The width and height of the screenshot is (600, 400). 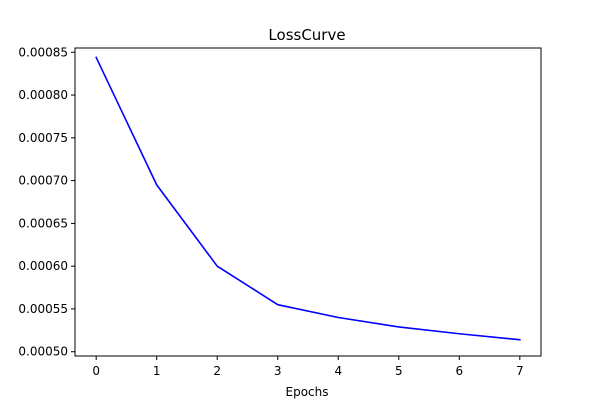 What do you see at coordinates (43, 352) in the screenshot?
I see `y-tick-label: 0.00050` at bounding box center [43, 352].